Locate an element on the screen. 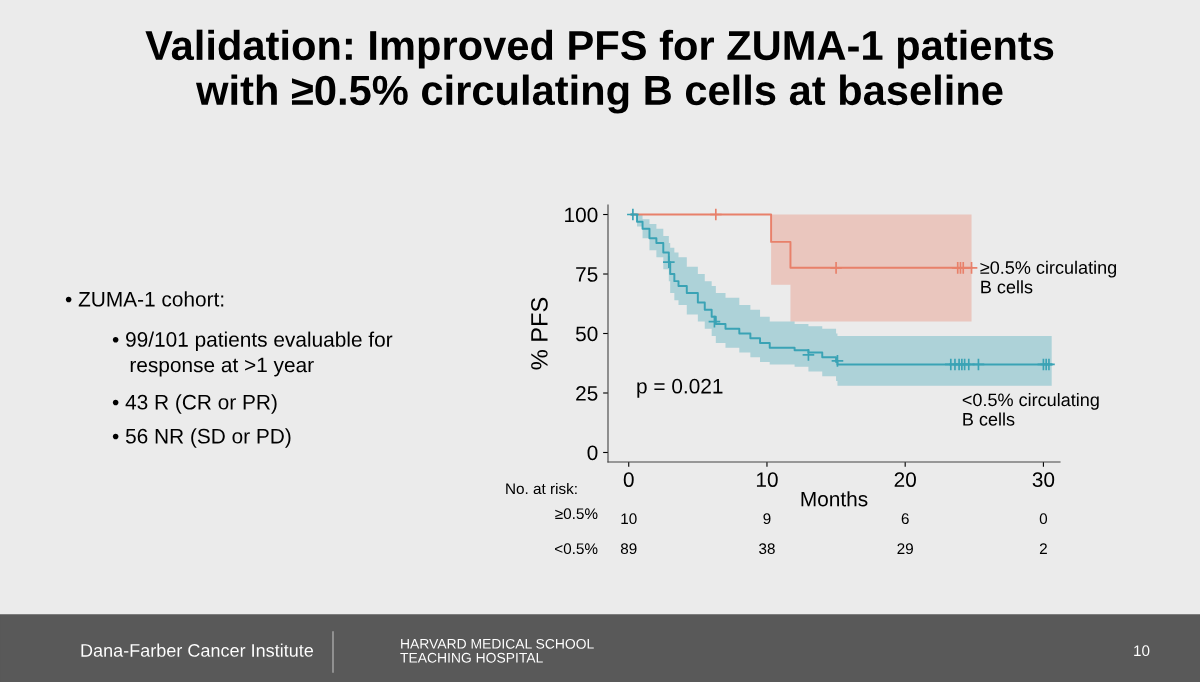 Image resolution: width=1200 pixels, height=682 pixels. text: ≥0.5% is located at coordinates (576, 514).